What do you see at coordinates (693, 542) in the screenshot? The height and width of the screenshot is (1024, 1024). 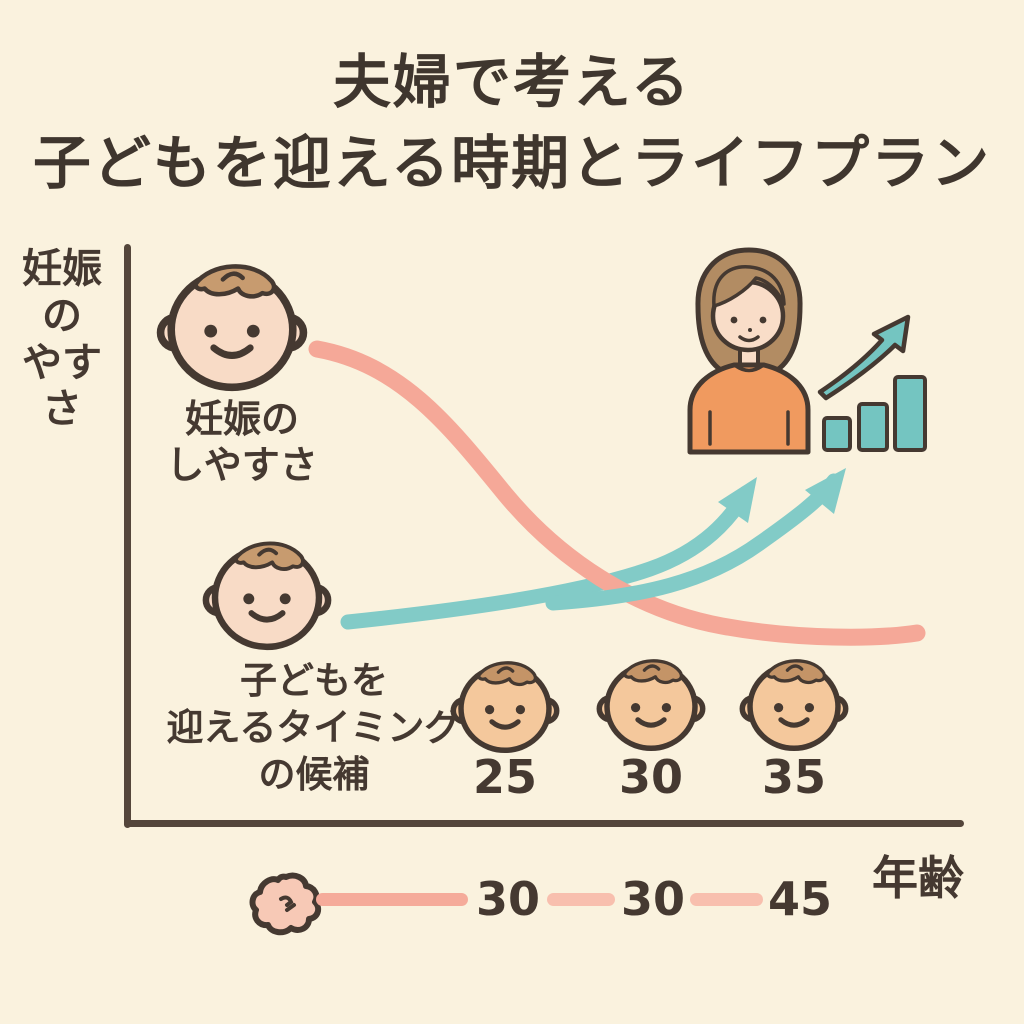 I see `timing-curve-branch` at bounding box center [693, 542].